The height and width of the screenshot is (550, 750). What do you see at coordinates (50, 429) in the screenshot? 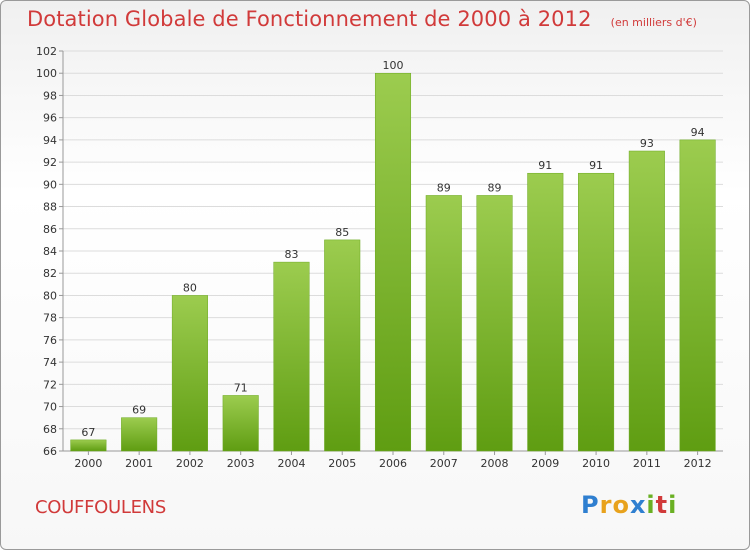
I see `y-tick-label: 68` at bounding box center [50, 429].